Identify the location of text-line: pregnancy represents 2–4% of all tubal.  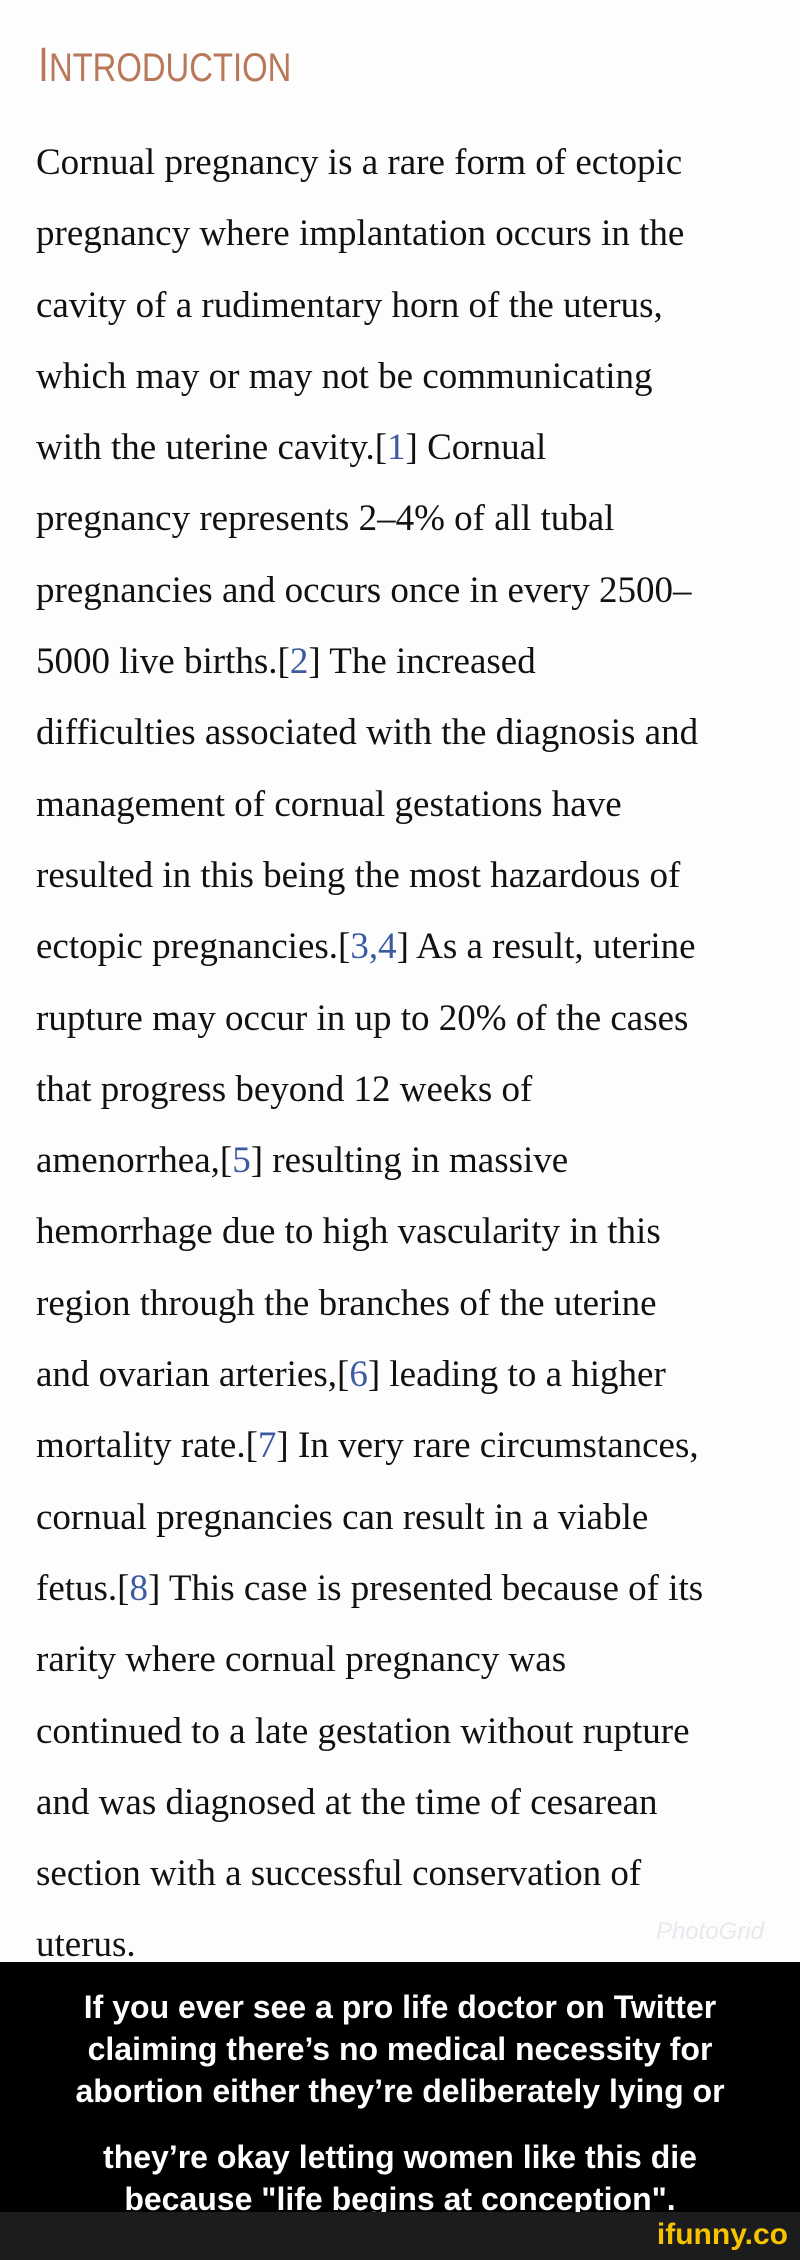
(369, 526).